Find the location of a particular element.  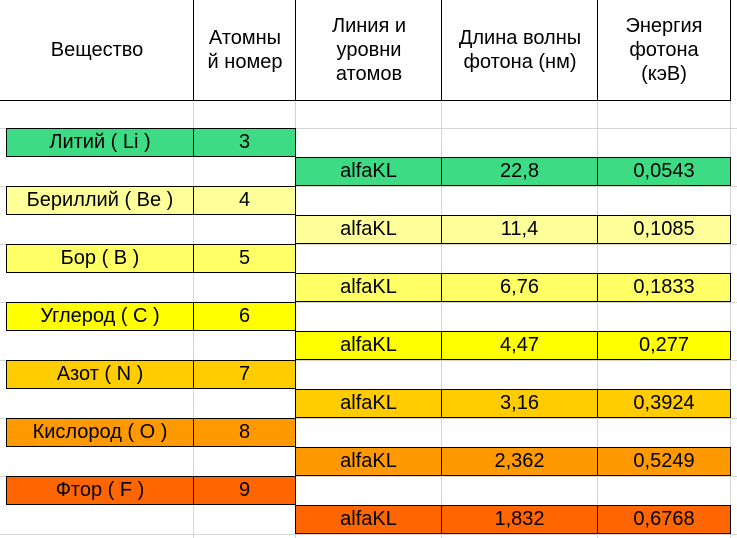

wavelength-cell: 22,8 is located at coordinates (519, 171).